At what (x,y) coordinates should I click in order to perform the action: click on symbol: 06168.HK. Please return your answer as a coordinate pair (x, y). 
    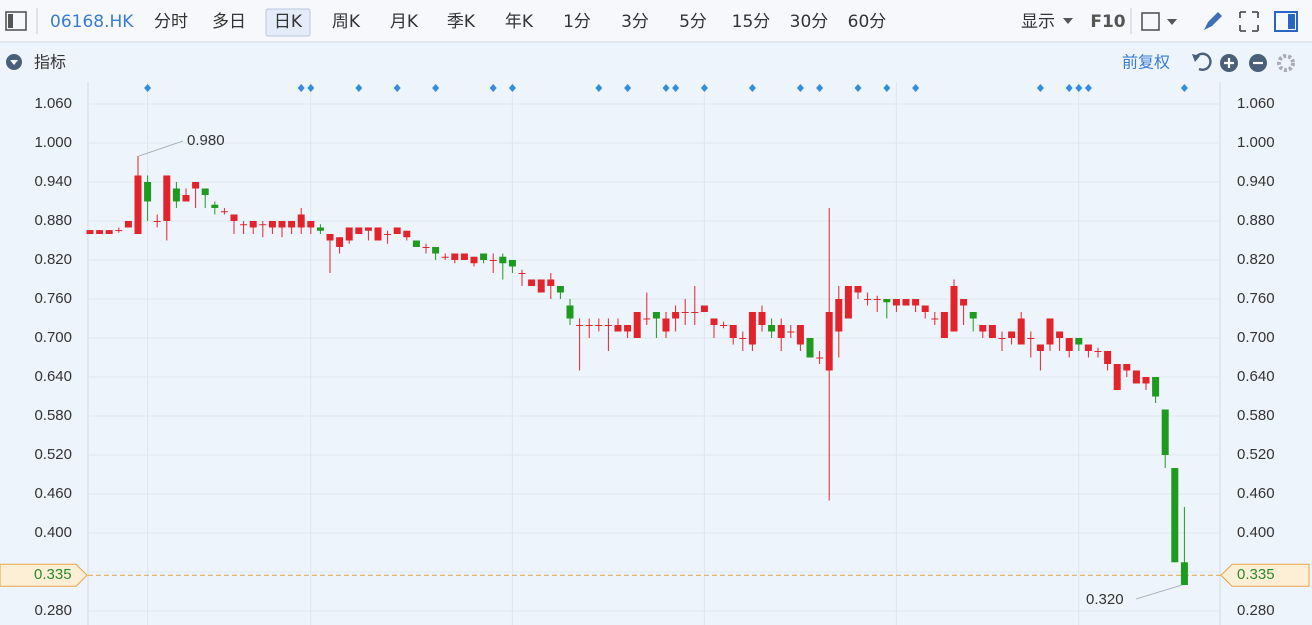
    Looking at the image, I should click on (92, 22).